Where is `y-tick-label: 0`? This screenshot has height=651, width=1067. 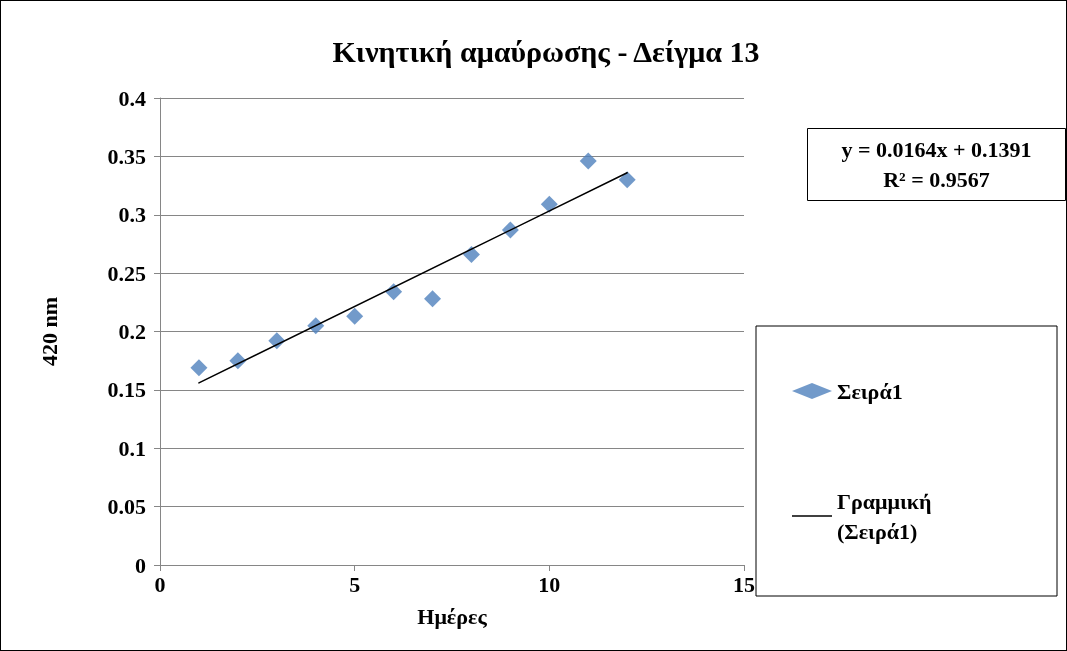
y-tick-label: 0 is located at coordinates (140, 565).